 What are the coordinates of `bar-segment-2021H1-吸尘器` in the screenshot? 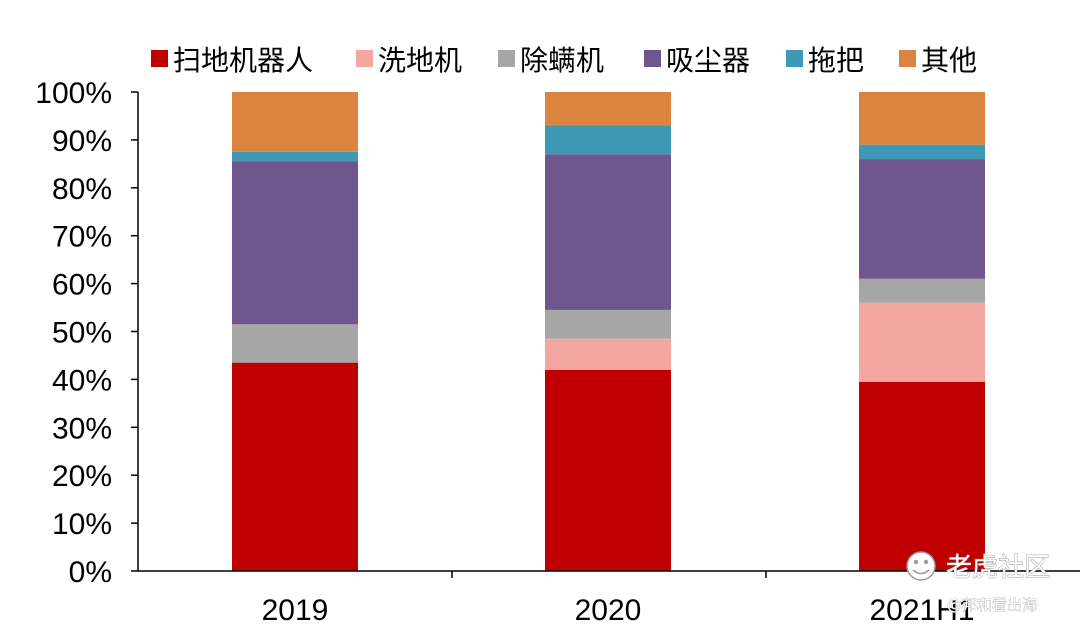 It's located at (922, 219).